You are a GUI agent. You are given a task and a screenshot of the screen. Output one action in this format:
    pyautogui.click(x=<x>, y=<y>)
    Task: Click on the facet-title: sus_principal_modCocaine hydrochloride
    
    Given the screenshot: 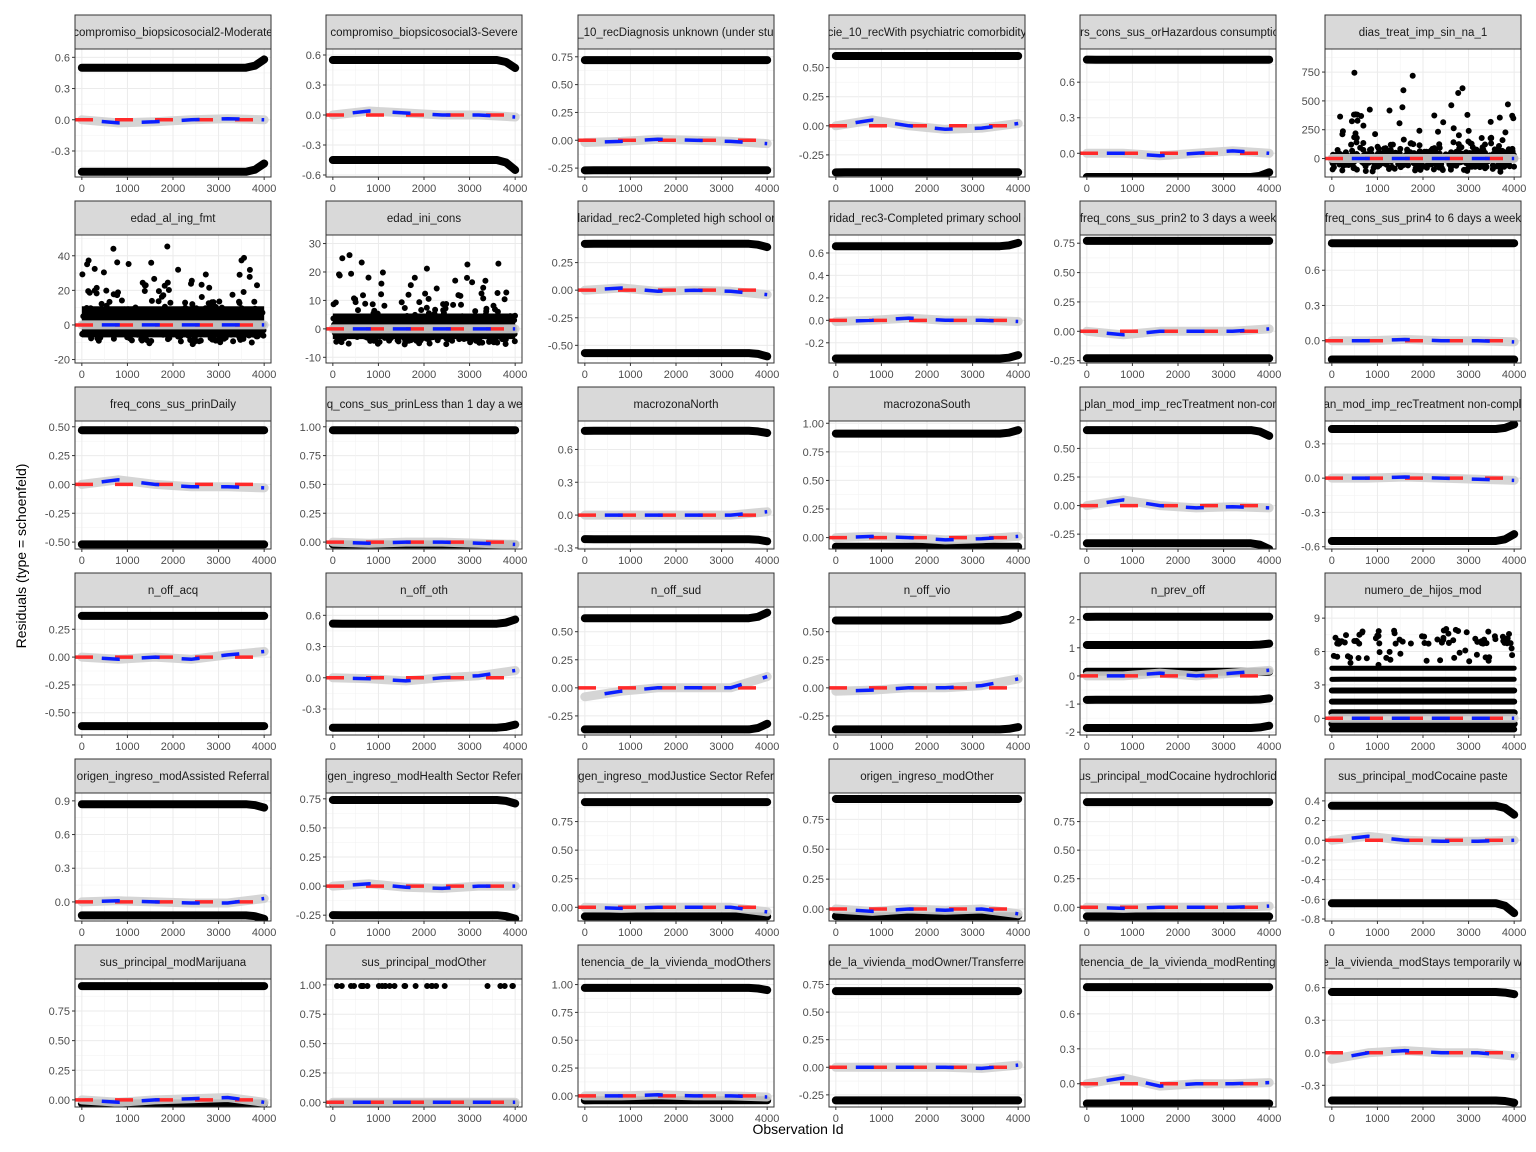 What is the action you would take?
    pyautogui.click(x=1178, y=777)
    